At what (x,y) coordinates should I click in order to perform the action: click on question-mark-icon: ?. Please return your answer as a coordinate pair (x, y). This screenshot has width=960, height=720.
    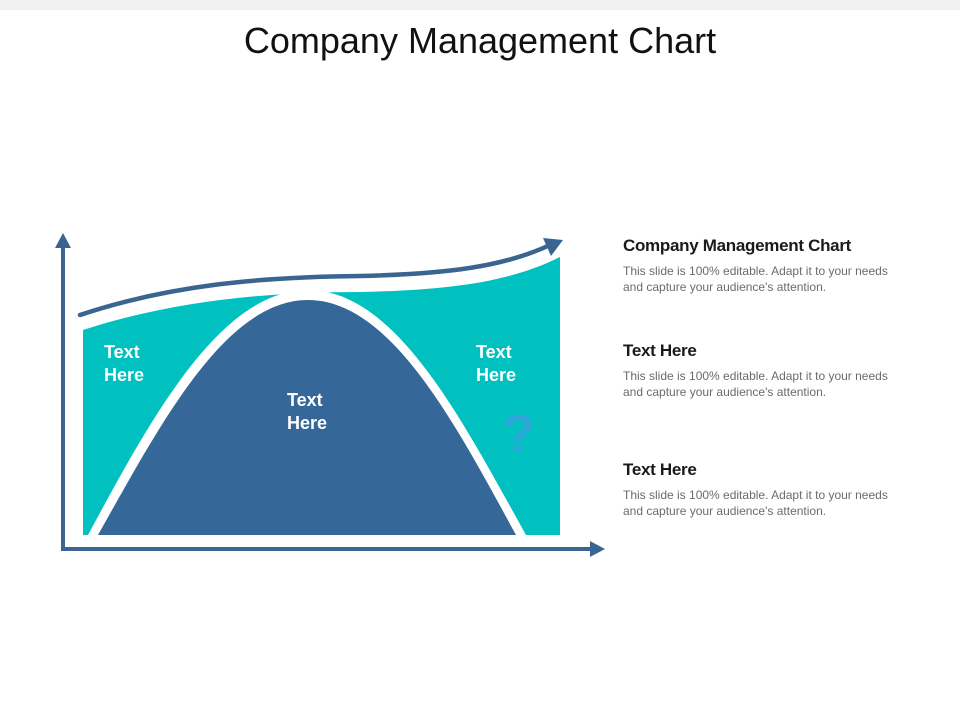
    Looking at the image, I should click on (518, 434).